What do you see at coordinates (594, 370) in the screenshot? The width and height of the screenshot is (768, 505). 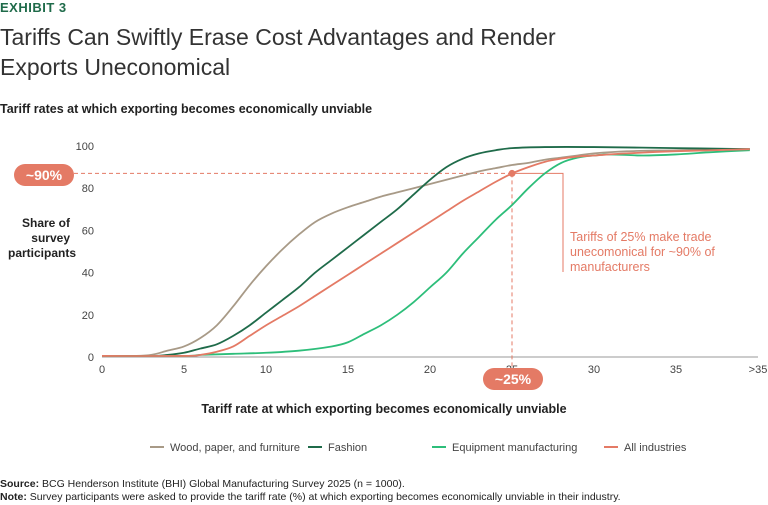 I see `x-tick-label: 30` at bounding box center [594, 370].